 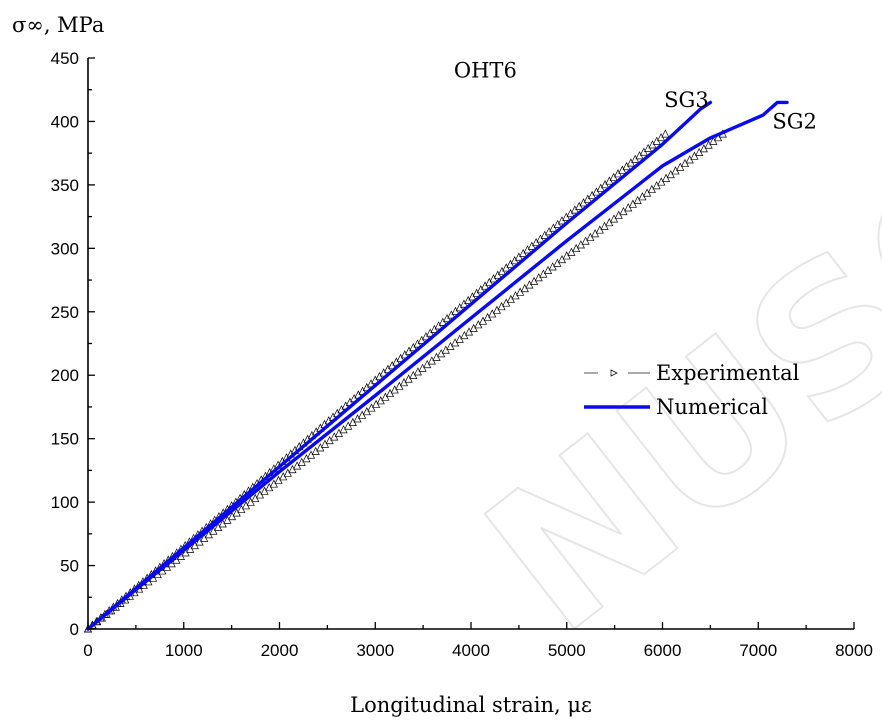 I want to click on x-axis-label: Longitudinal strain, με, so click(x=471, y=705).